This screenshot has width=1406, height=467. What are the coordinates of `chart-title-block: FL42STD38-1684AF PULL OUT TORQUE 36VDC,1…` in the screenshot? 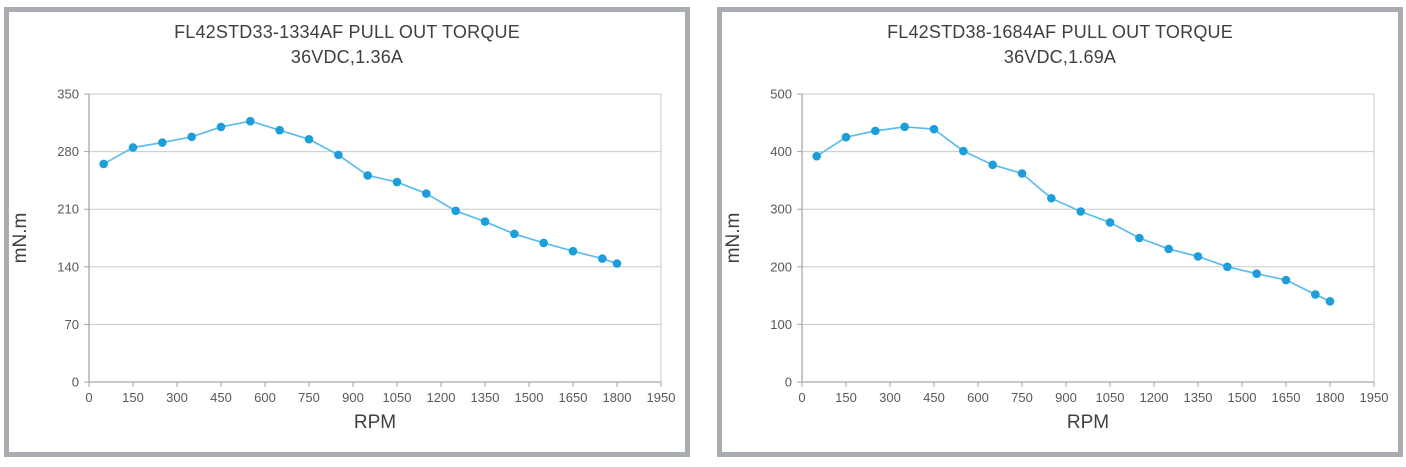 It's located at (1060, 45).